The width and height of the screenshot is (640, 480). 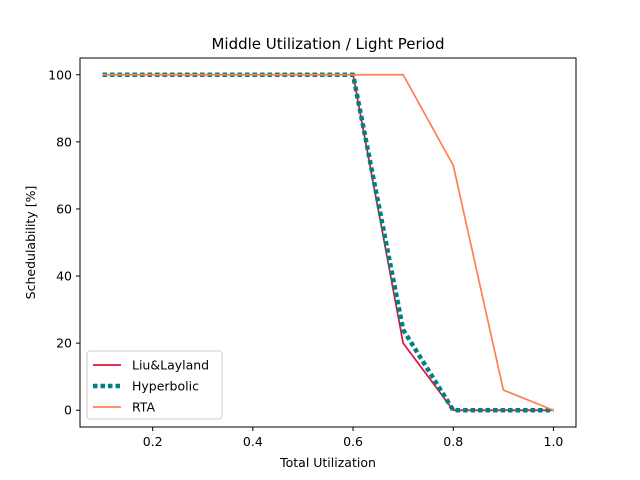 I want to click on x-tick-label: 1.0, so click(x=554, y=441).